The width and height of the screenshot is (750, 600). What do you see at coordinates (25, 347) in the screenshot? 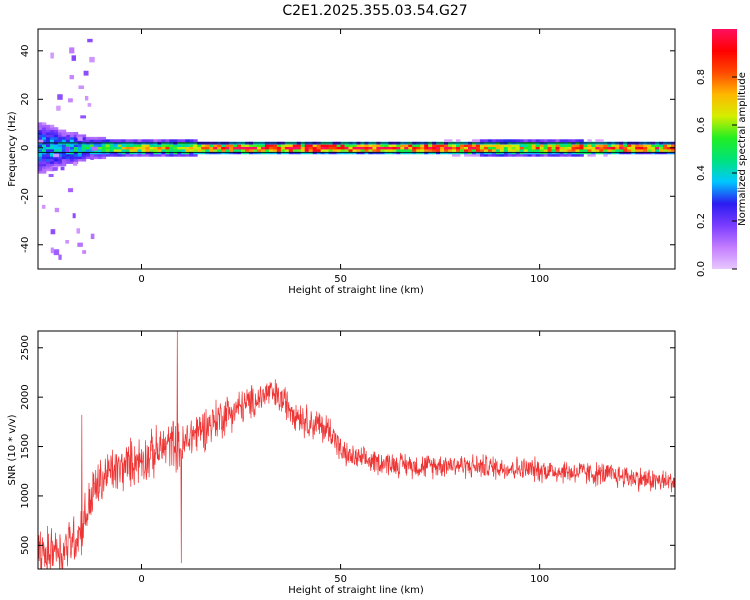
I see `snr-y-tick-label: 2500` at bounding box center [25, 347].